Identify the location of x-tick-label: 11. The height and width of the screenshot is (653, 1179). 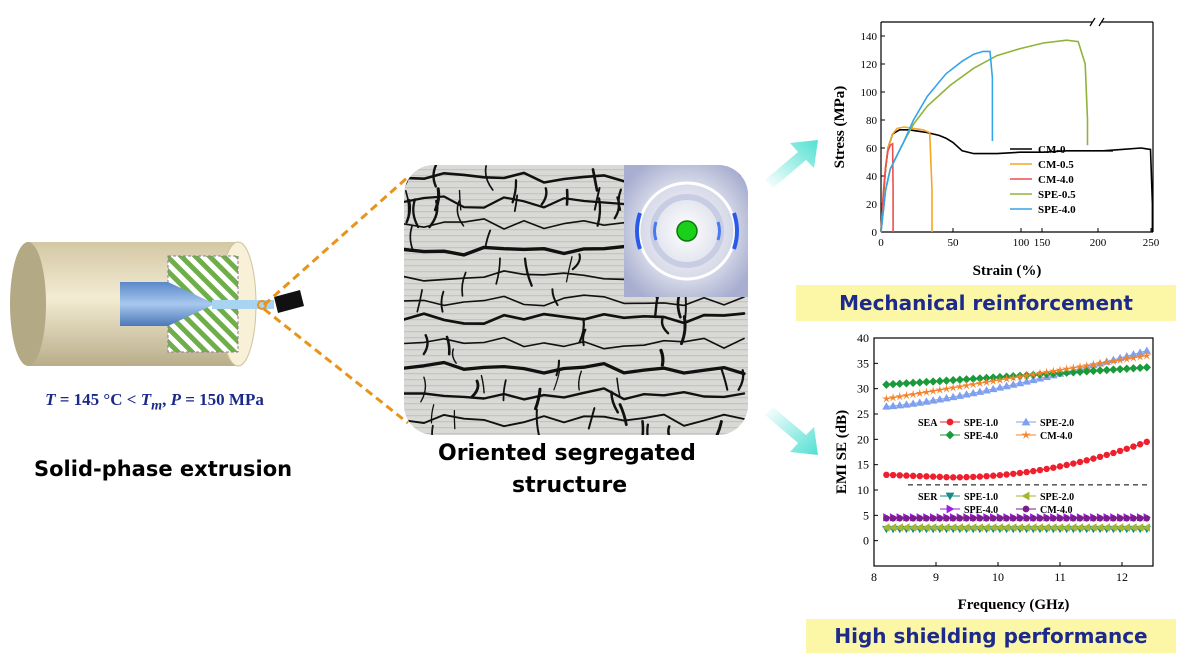
(1060, 577).